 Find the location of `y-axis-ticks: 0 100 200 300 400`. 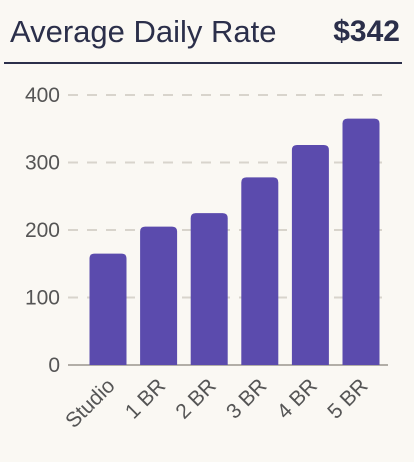

y-axis-ticks: 0 100 200 300 400 is located at coordinates (42, 230).